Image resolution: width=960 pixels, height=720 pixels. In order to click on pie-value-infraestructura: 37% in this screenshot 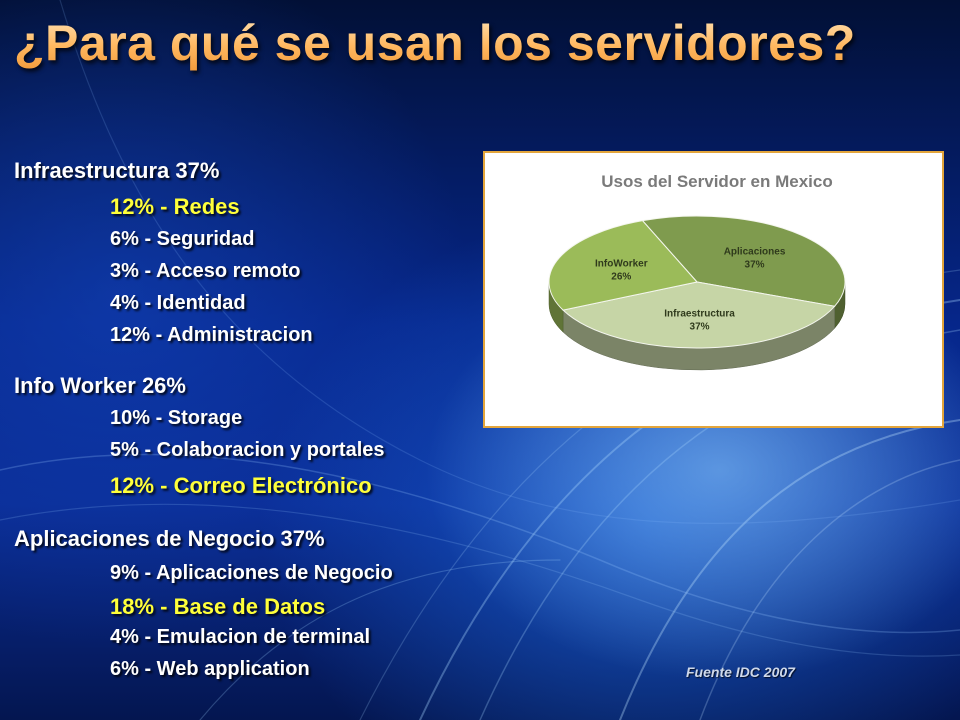, I will do `click(700, 326)`.